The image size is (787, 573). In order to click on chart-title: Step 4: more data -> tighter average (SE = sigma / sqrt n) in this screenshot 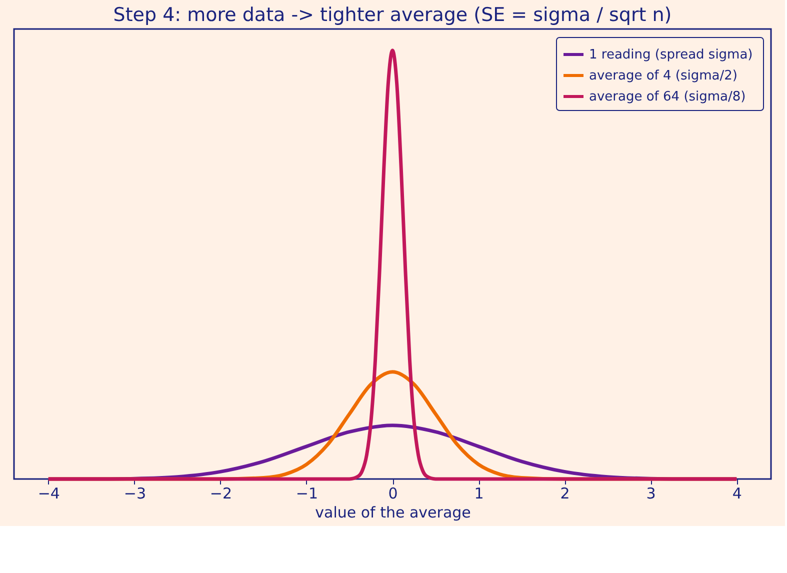, I will do `click(392, 15)`.